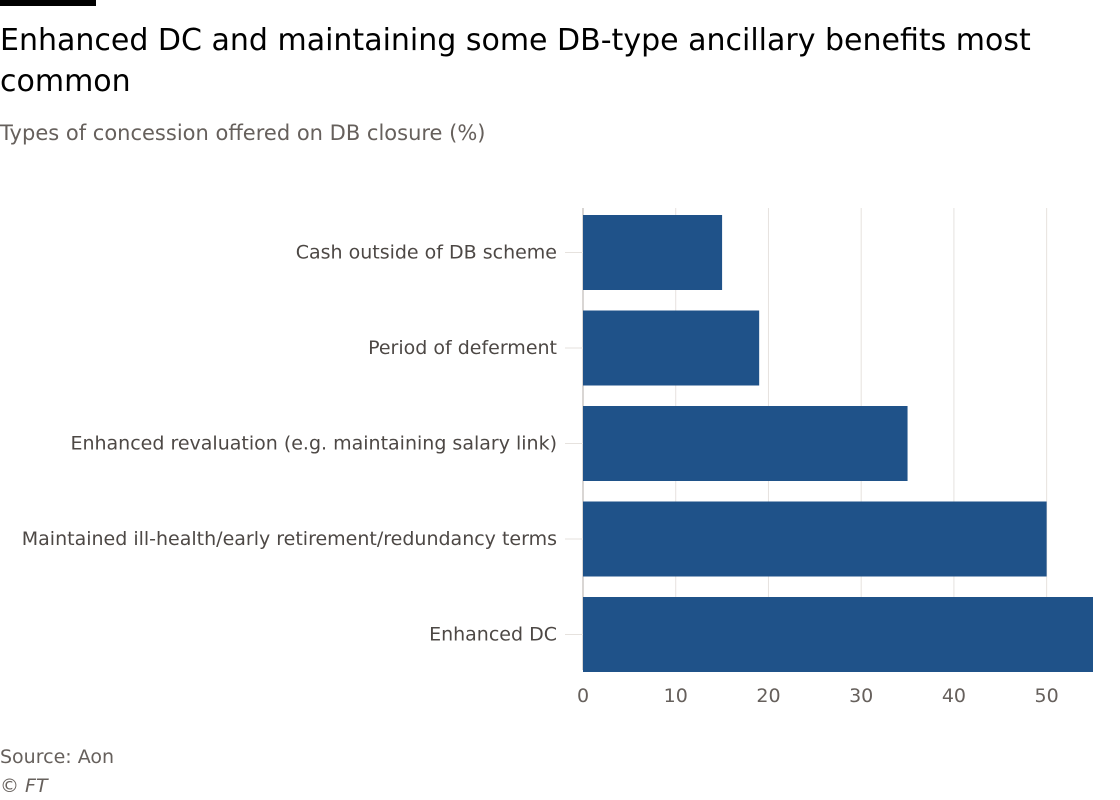 This screenshot has height=800, width=1120. Describe the element at coordinates (861, 696) in the screenshot. I see `x-tick-label: 30` at that location.